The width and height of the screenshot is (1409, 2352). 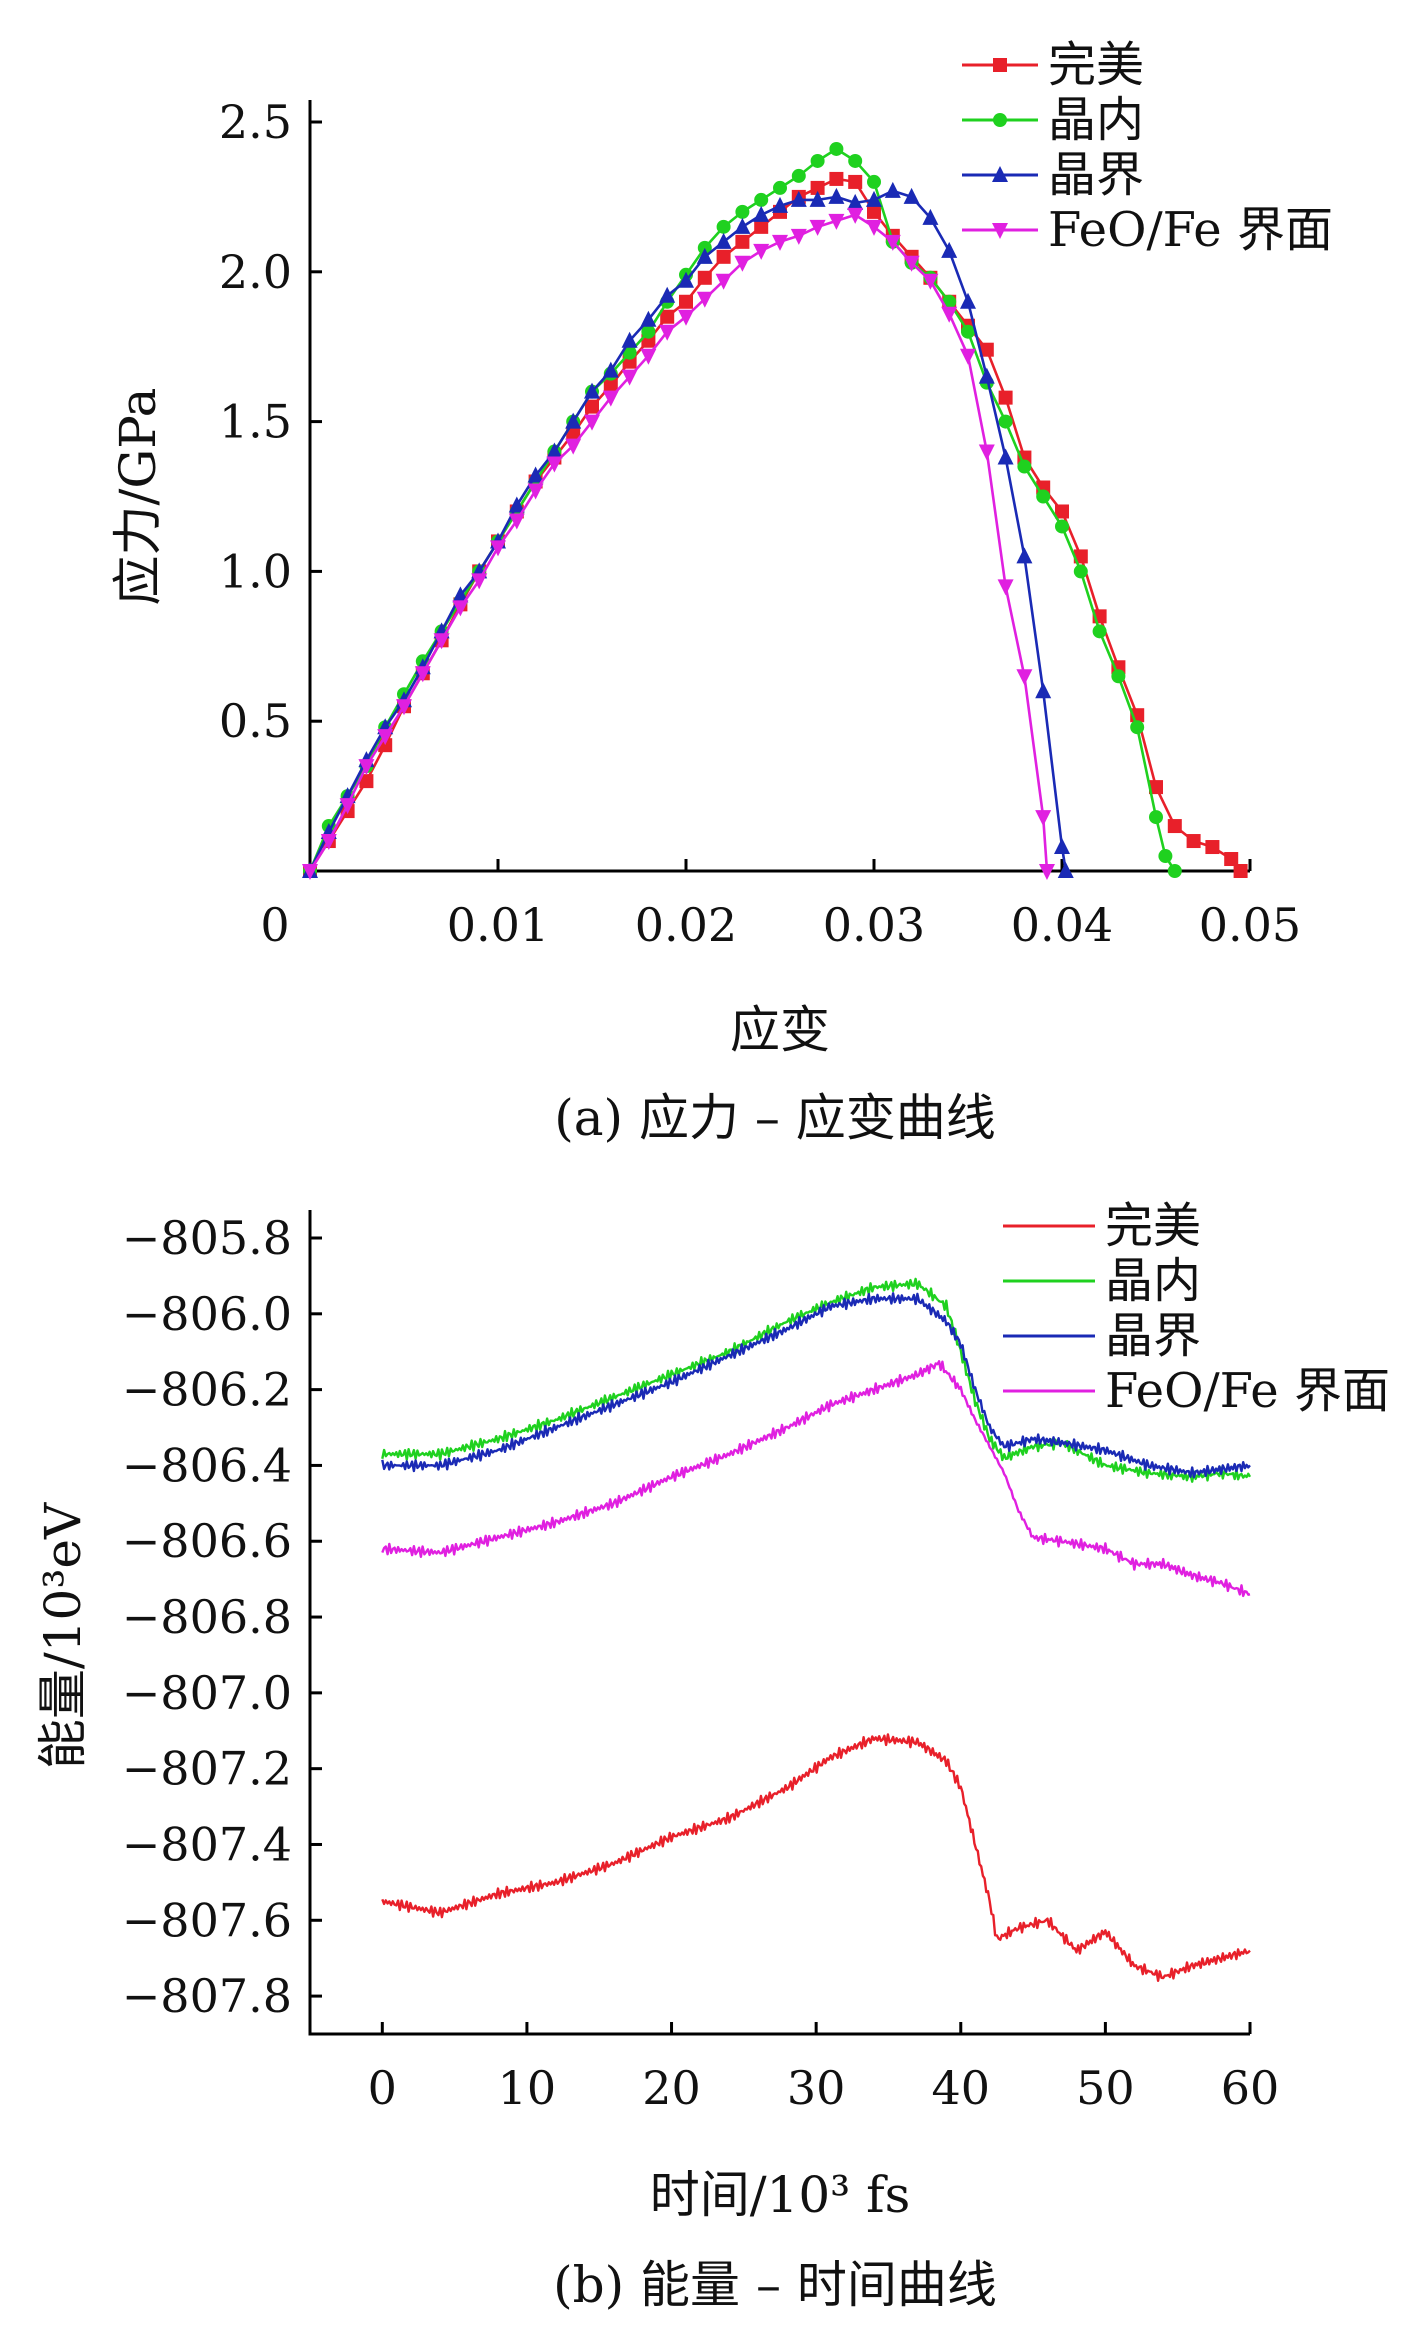 I want to click on energy-time-y-tick-label: −805.8, so click(x=207, y=1238).